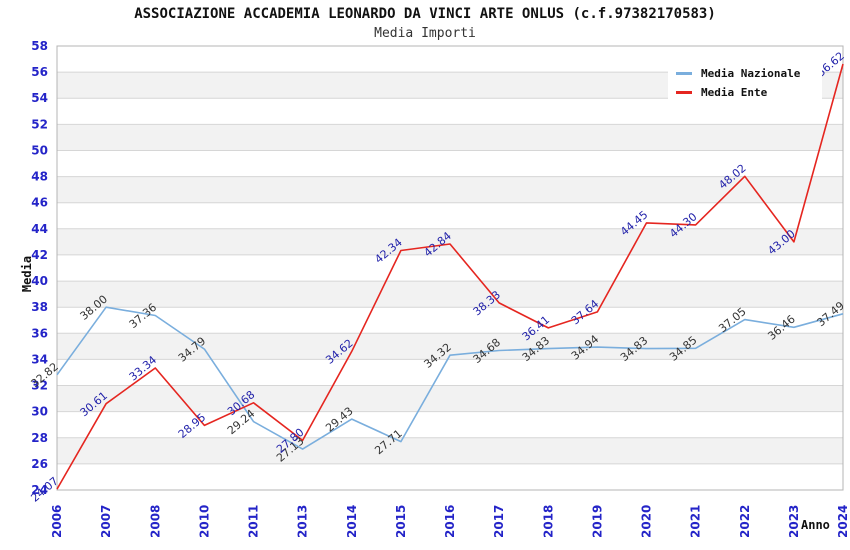 The image size is (850, 550). Describe the element at coordinates (39, 307) in the screenshot. I see `y-tick-label: 38` at that location.